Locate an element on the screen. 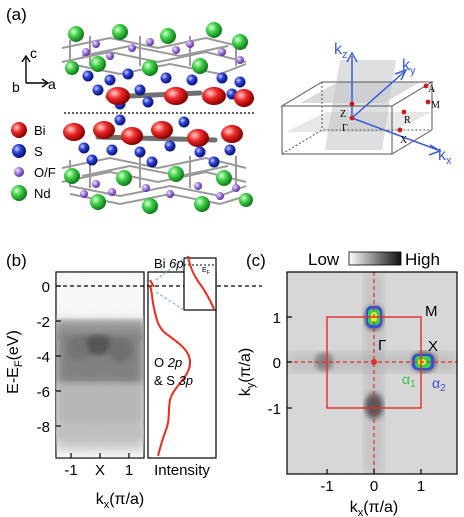 Image resolution: width=464 pixels, height=517 pixels. c-xtick-m1: -1 is located at coordinates (326, 486).